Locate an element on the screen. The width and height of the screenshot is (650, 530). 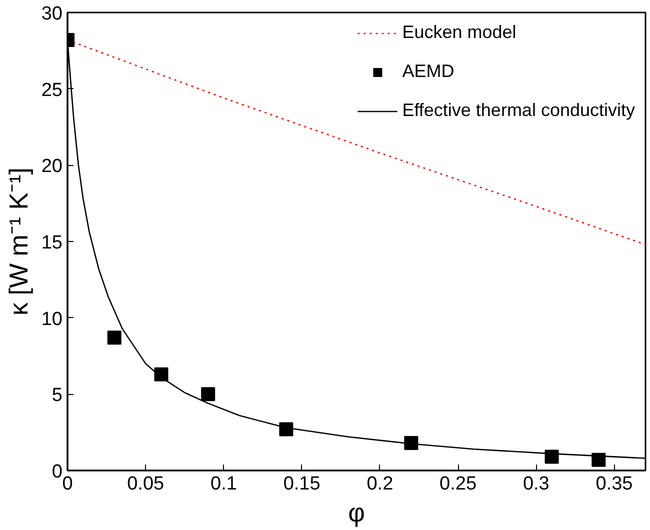
x-axis-title: φ is located at coordinates (356, 513).